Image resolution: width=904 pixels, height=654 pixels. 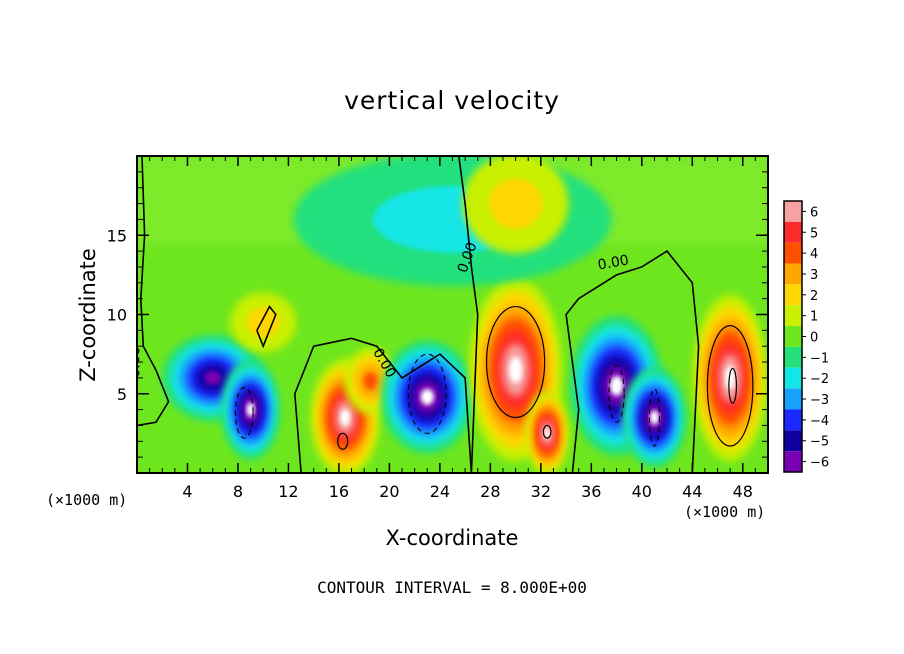 I want to click on x-tick-label: 40, so click(x=642, y=491).